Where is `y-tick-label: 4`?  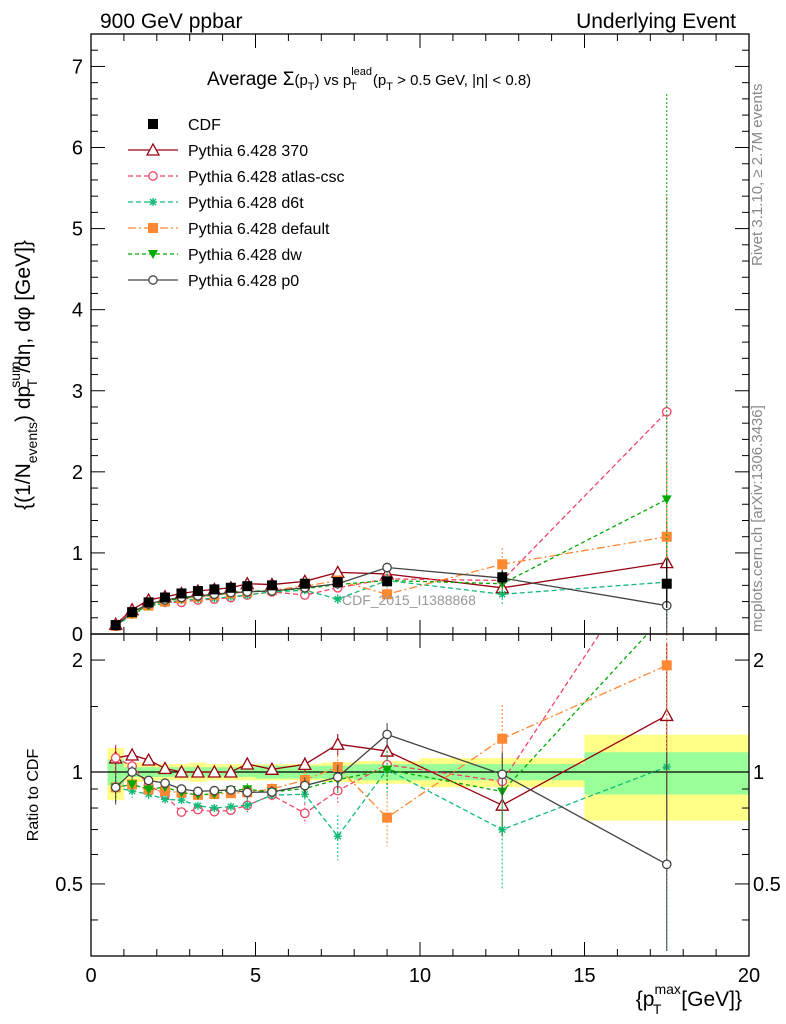 y-tick-label: 4 is located at coordinates (77, 311).